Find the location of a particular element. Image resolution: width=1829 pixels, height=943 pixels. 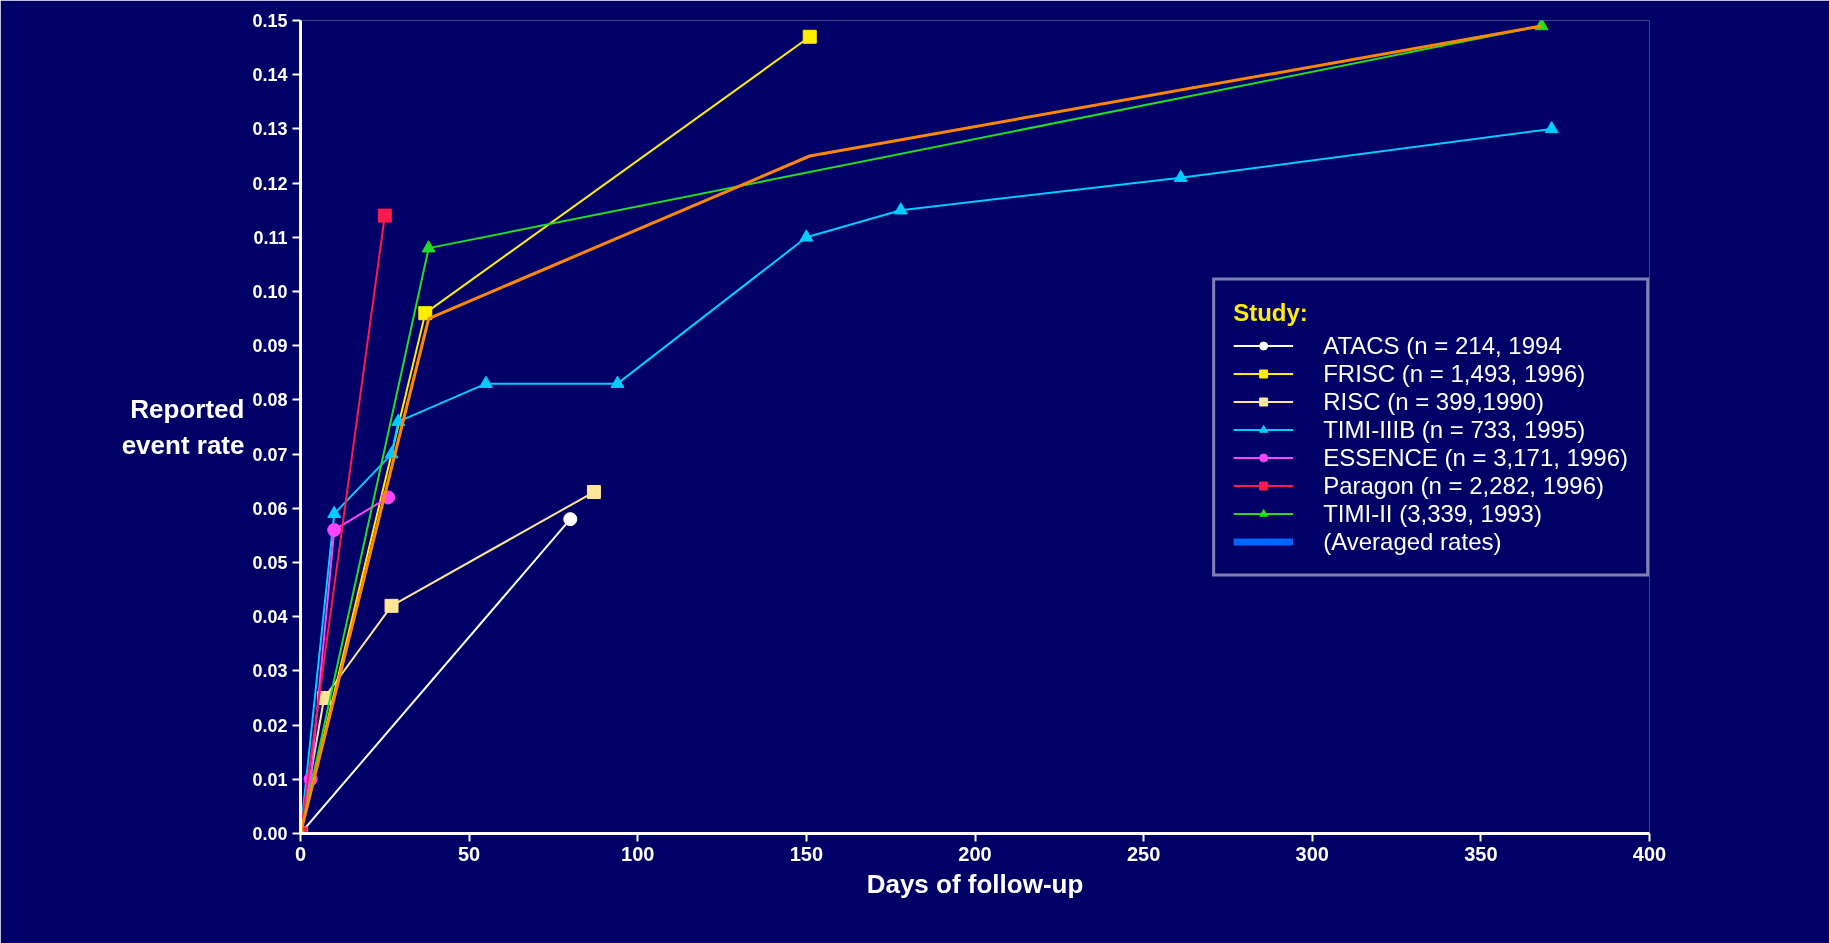

legend-label: (Averaged rates) is located at coordinates (1412, 541).